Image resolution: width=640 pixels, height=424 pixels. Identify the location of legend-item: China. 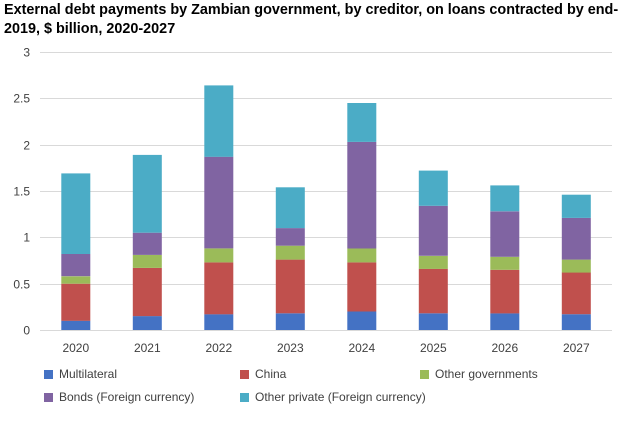
(263, 374).